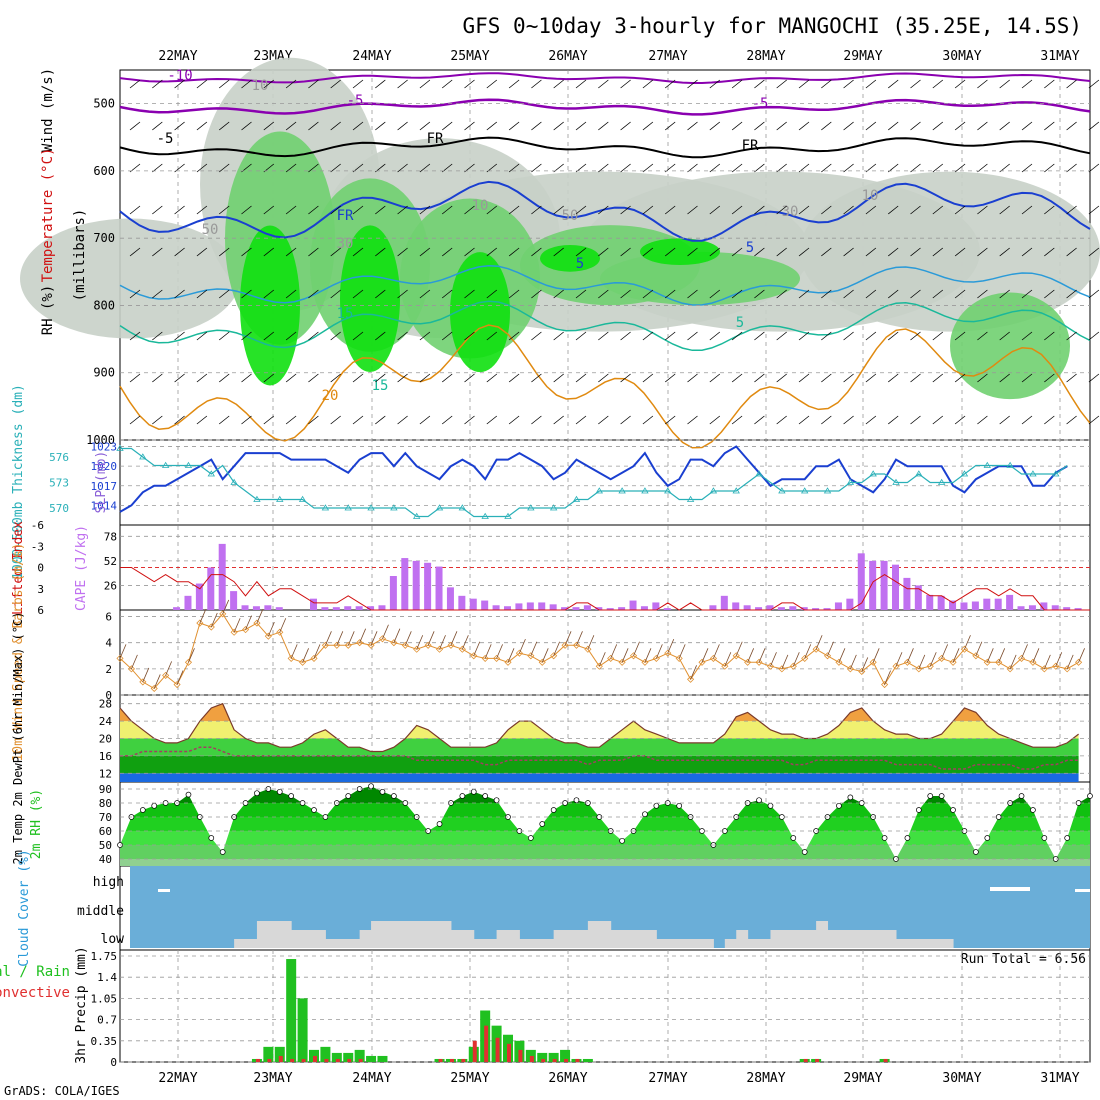 The width and height of the screenshot is (1100, 1100). Describe the element at coordinates (81, 568) in the screenshot. I see `cape-ylabel: CAPE (J/kg)` at that location.